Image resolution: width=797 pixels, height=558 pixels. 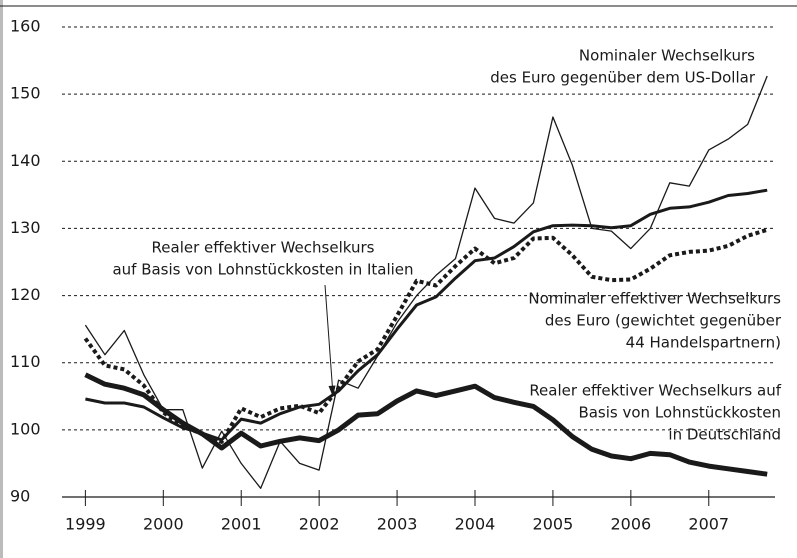 What do you see at coordinates (654, 299) in the screenshot?
I see `series-annotation: Nominaler effektiver Wechselkurs` at bounding box center [654, 299].